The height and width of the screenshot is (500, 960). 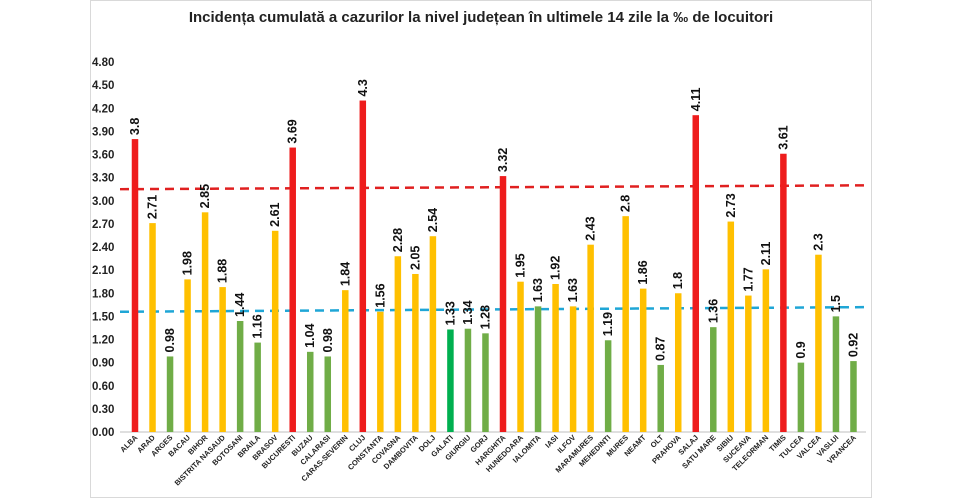 I want to click on data-label: 1.77, so click(x=748, y=279).